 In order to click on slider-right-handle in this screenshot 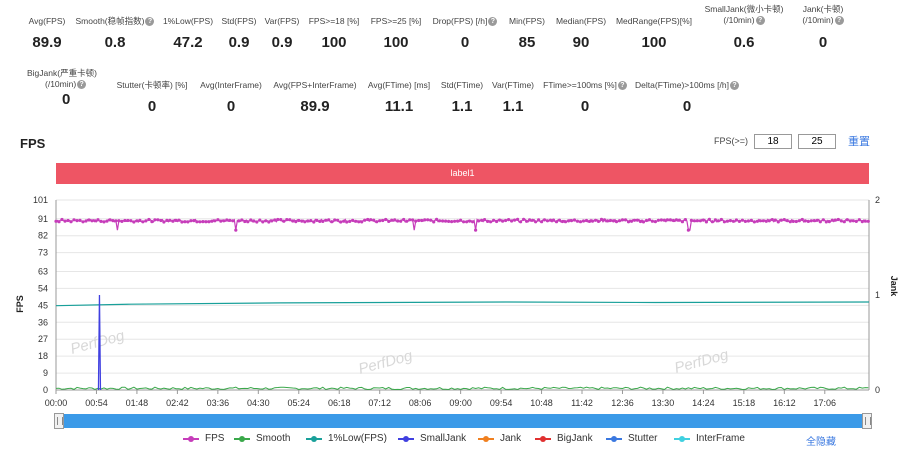, I will do `click(867, 421)`.